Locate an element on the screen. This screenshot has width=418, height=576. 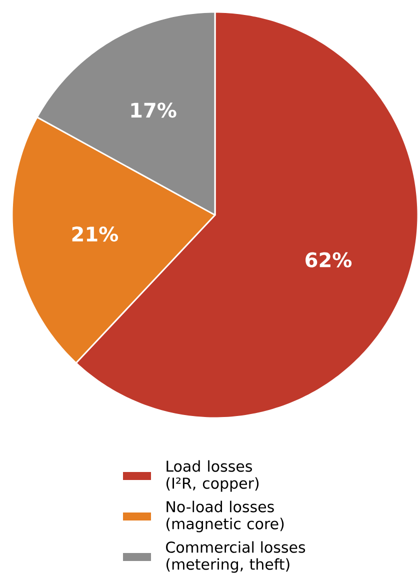
legend-label: Load losses (I²R, copper) is located at coordinates (212, 476).